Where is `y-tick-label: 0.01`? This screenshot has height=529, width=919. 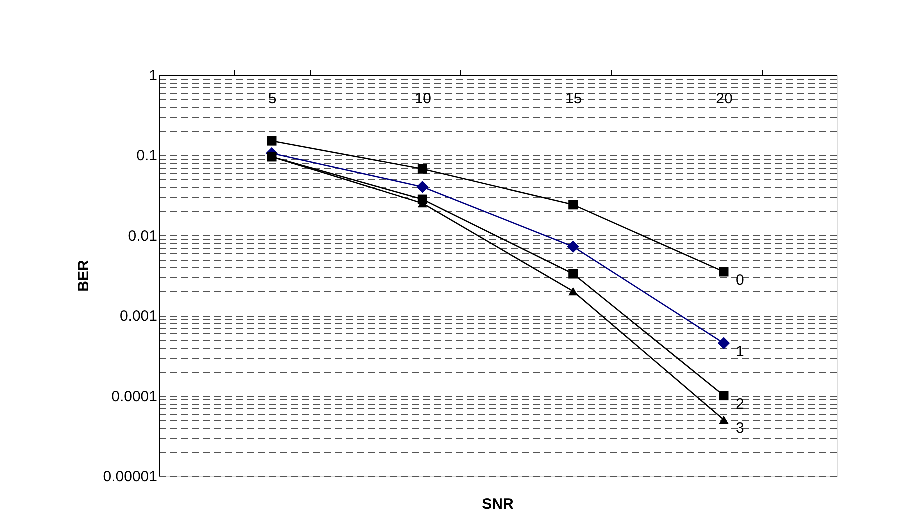
y-tick-label: 0.01 is located at coordinates (143, 236).